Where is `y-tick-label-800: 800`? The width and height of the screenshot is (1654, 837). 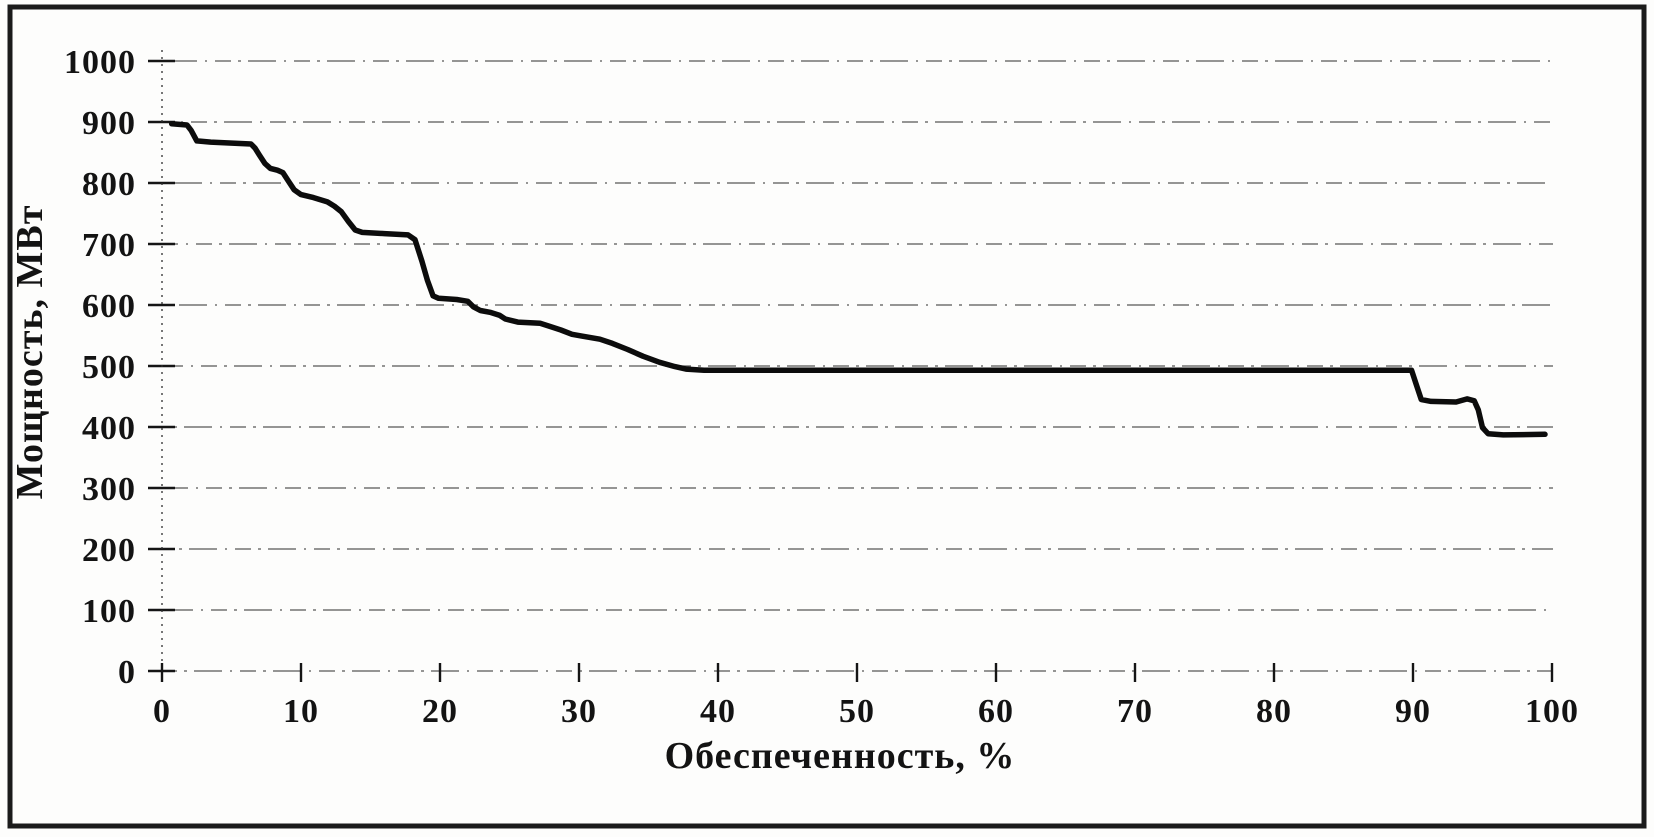
y-tick-label-800: 800 is located at coordinates (109, 184).